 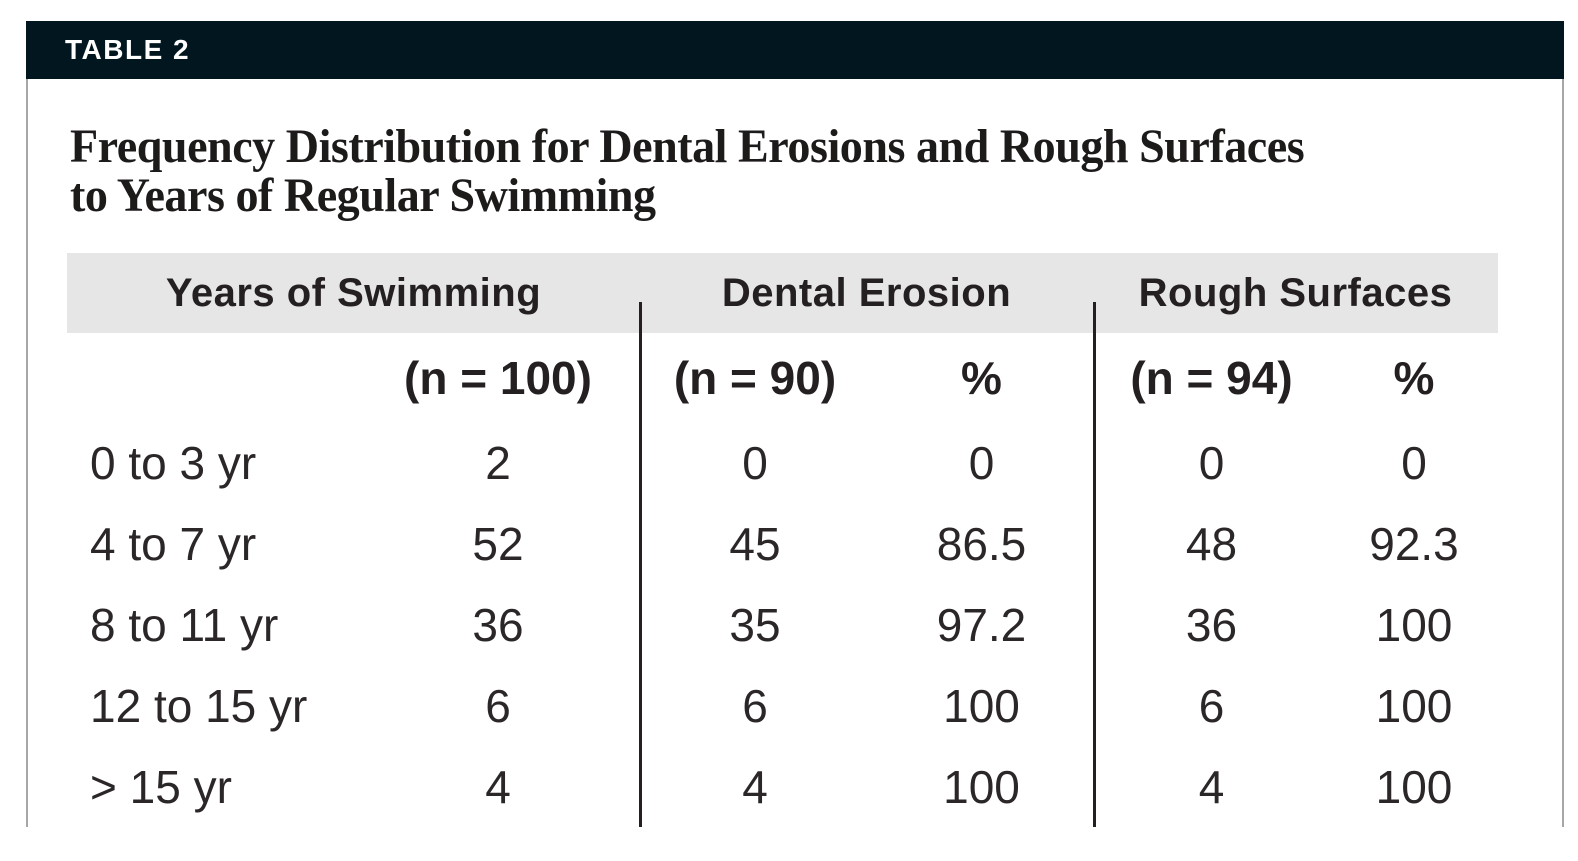 I want to click on cell-erosion-pct: 0, so click(x=981, y=462).